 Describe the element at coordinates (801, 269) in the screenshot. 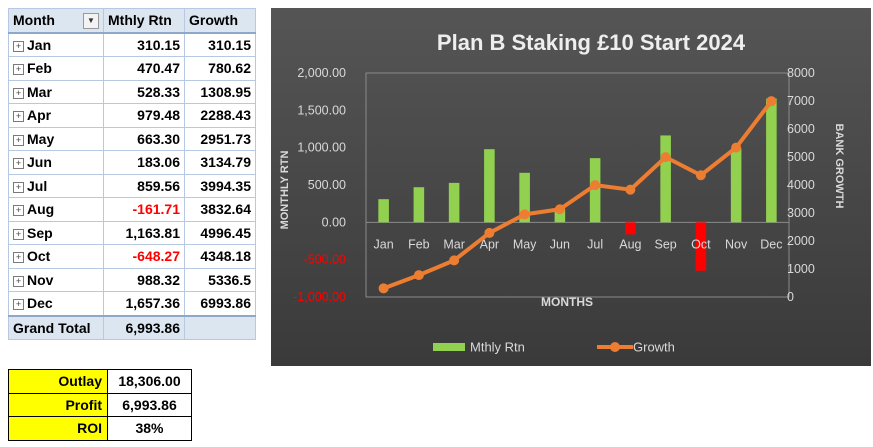

I see `y2-tick-label: 1000` at that location.